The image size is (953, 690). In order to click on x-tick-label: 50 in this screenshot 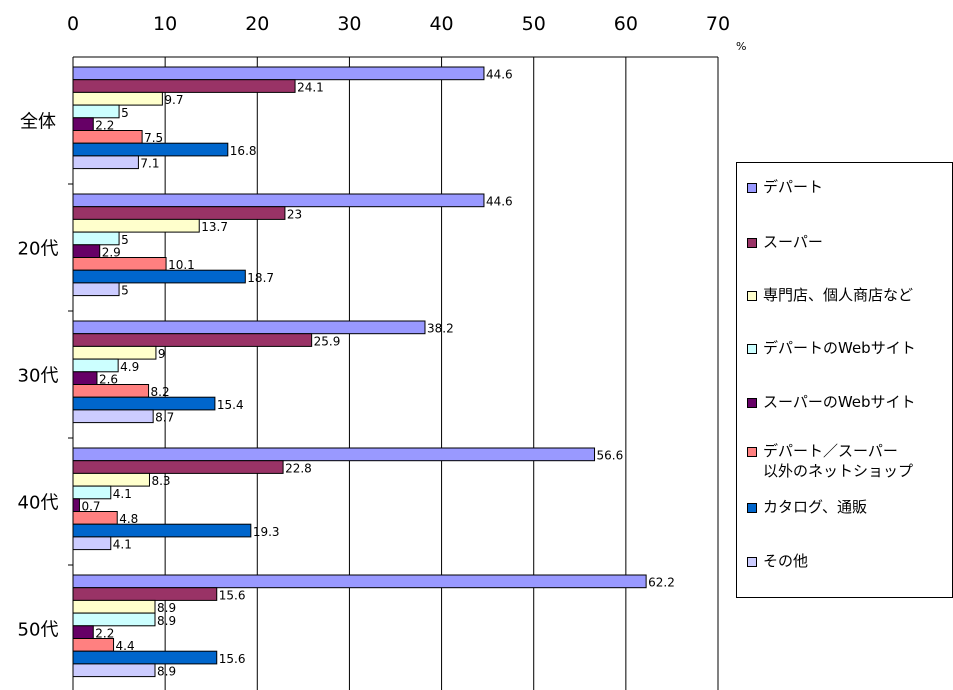, I will do `click(534, 24)`.